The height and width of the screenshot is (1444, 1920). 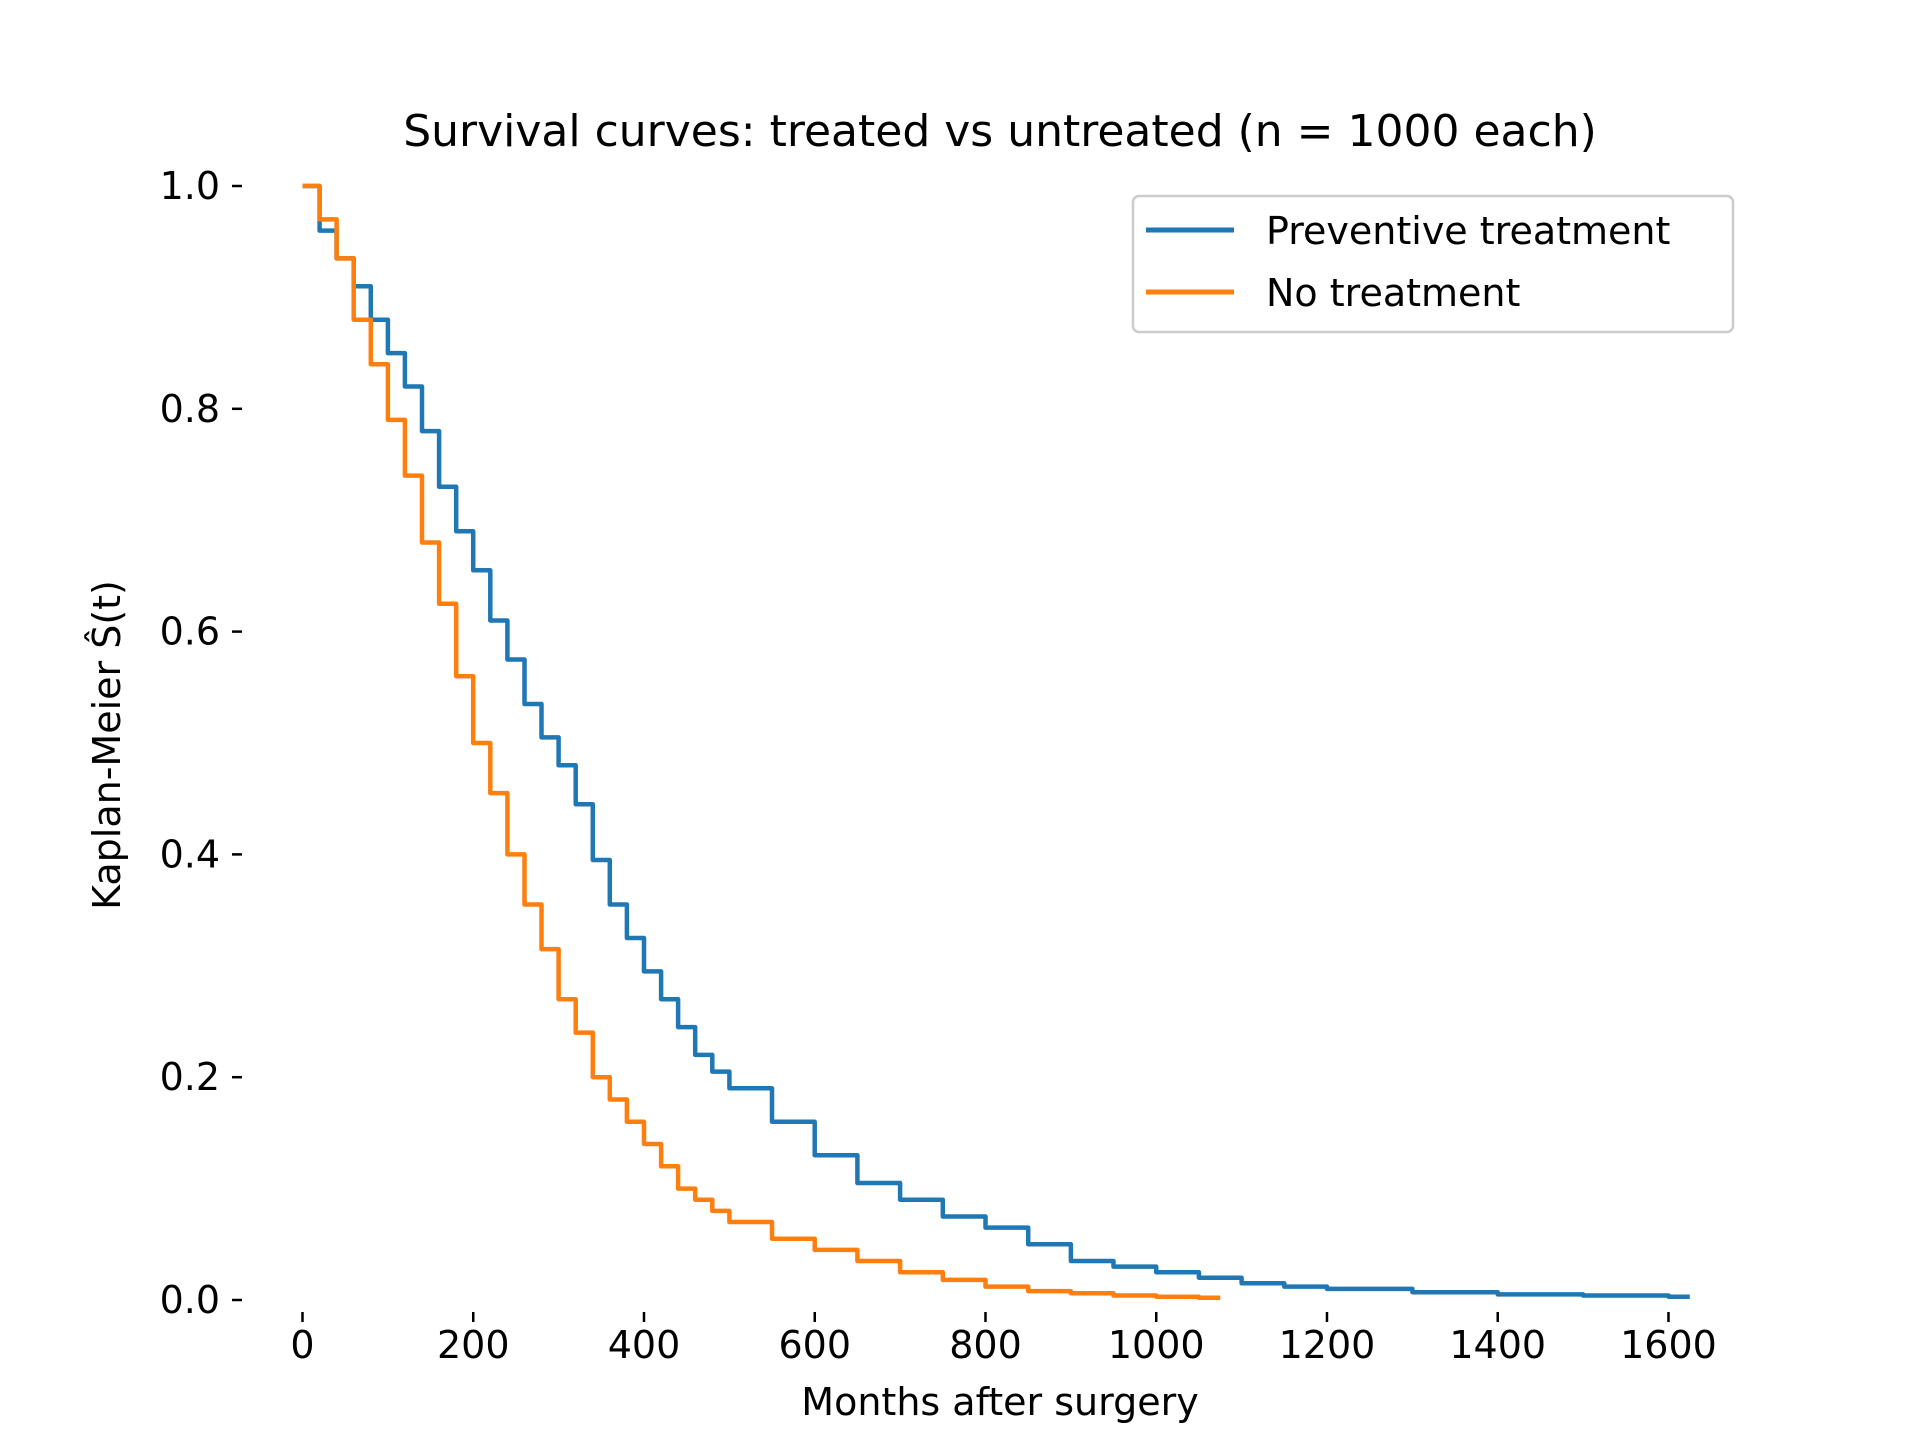 What do you see at coordinates (1497, 1345) in the screenshot?
I see `x-tick-label: 1400` at bounding box center [1497, 1345].